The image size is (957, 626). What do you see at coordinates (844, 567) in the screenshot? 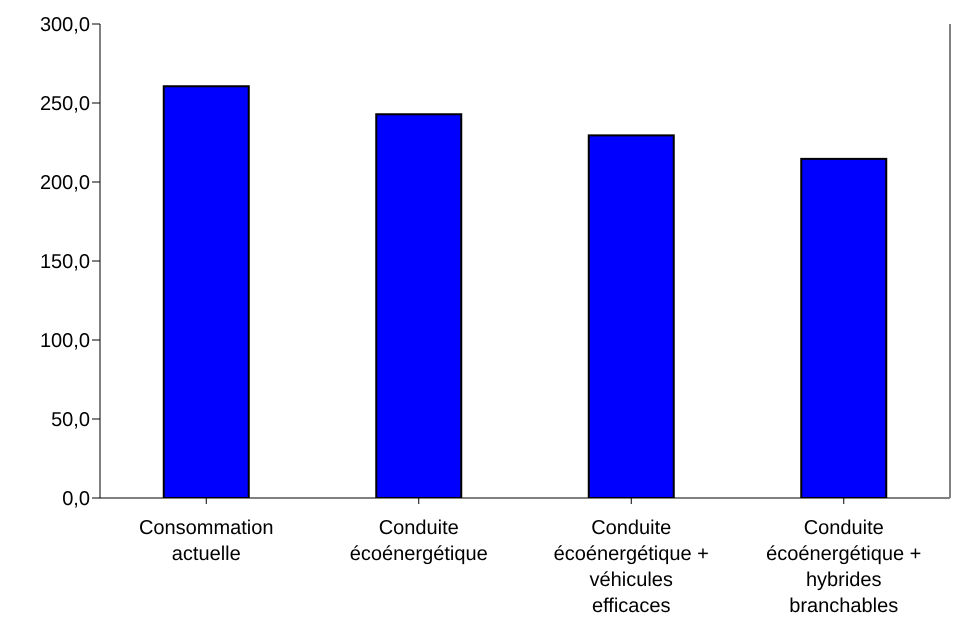
I see `x-tick-label: Conduite écoénergétique + hybrides branchables` at bounding box center [844, 567].